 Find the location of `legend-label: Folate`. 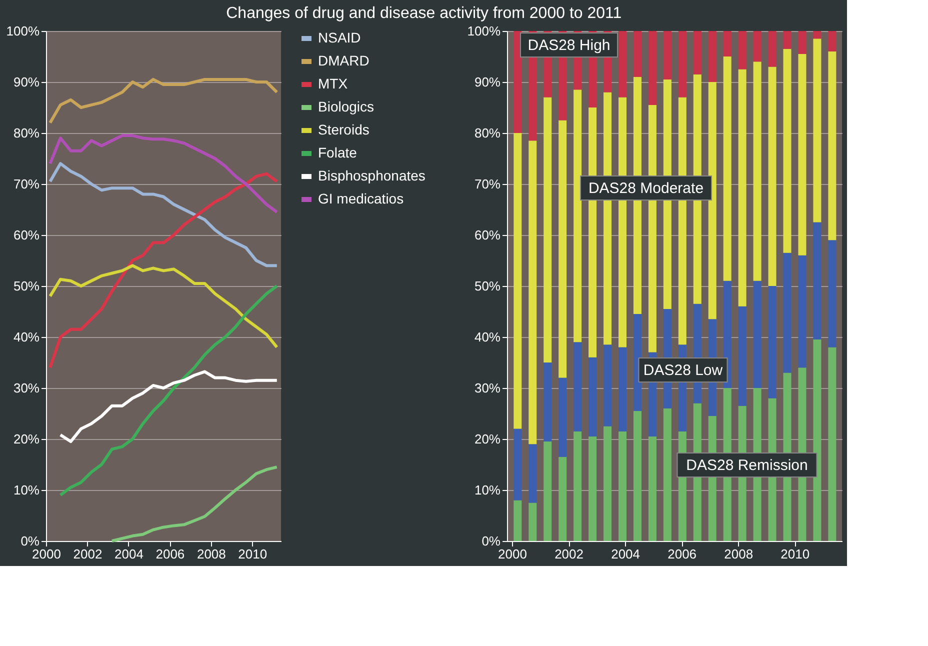

legend-label: Folate is located at coordinates (338, 152).